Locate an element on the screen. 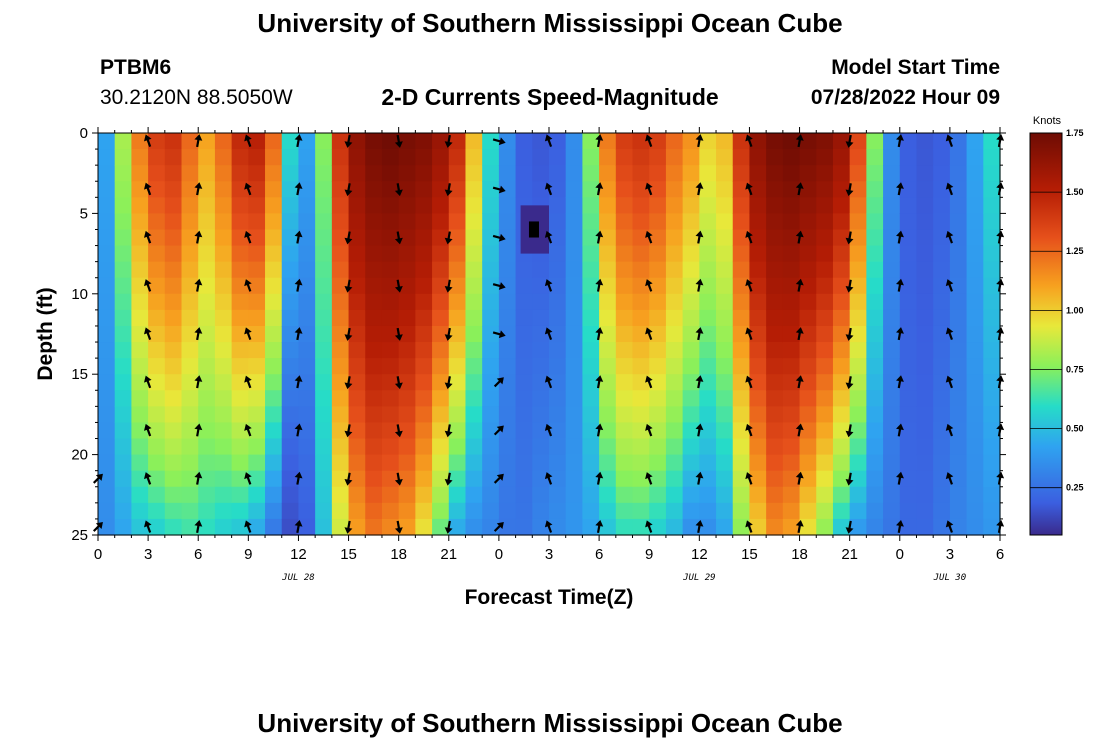 The height and width of the screenshot is (750, 1100). x-tick-label: 0 is located at coordinates (499, 554).